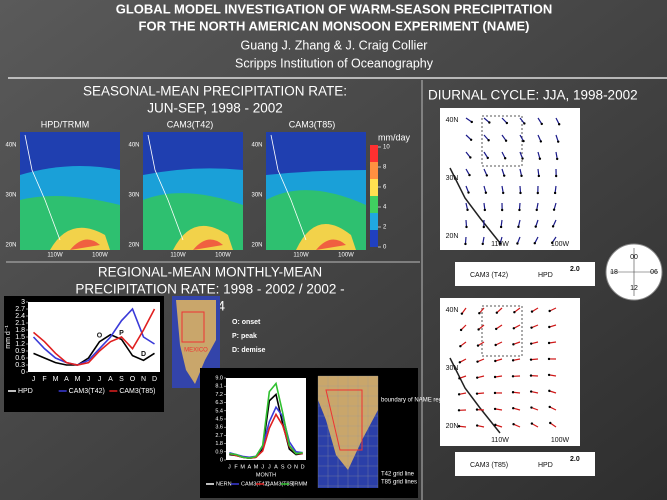 The image size is (667, 500). What do you see at coordinates (100, 336) in the screenshot?
I see `annotation: O` at bounding box center [100, 336].